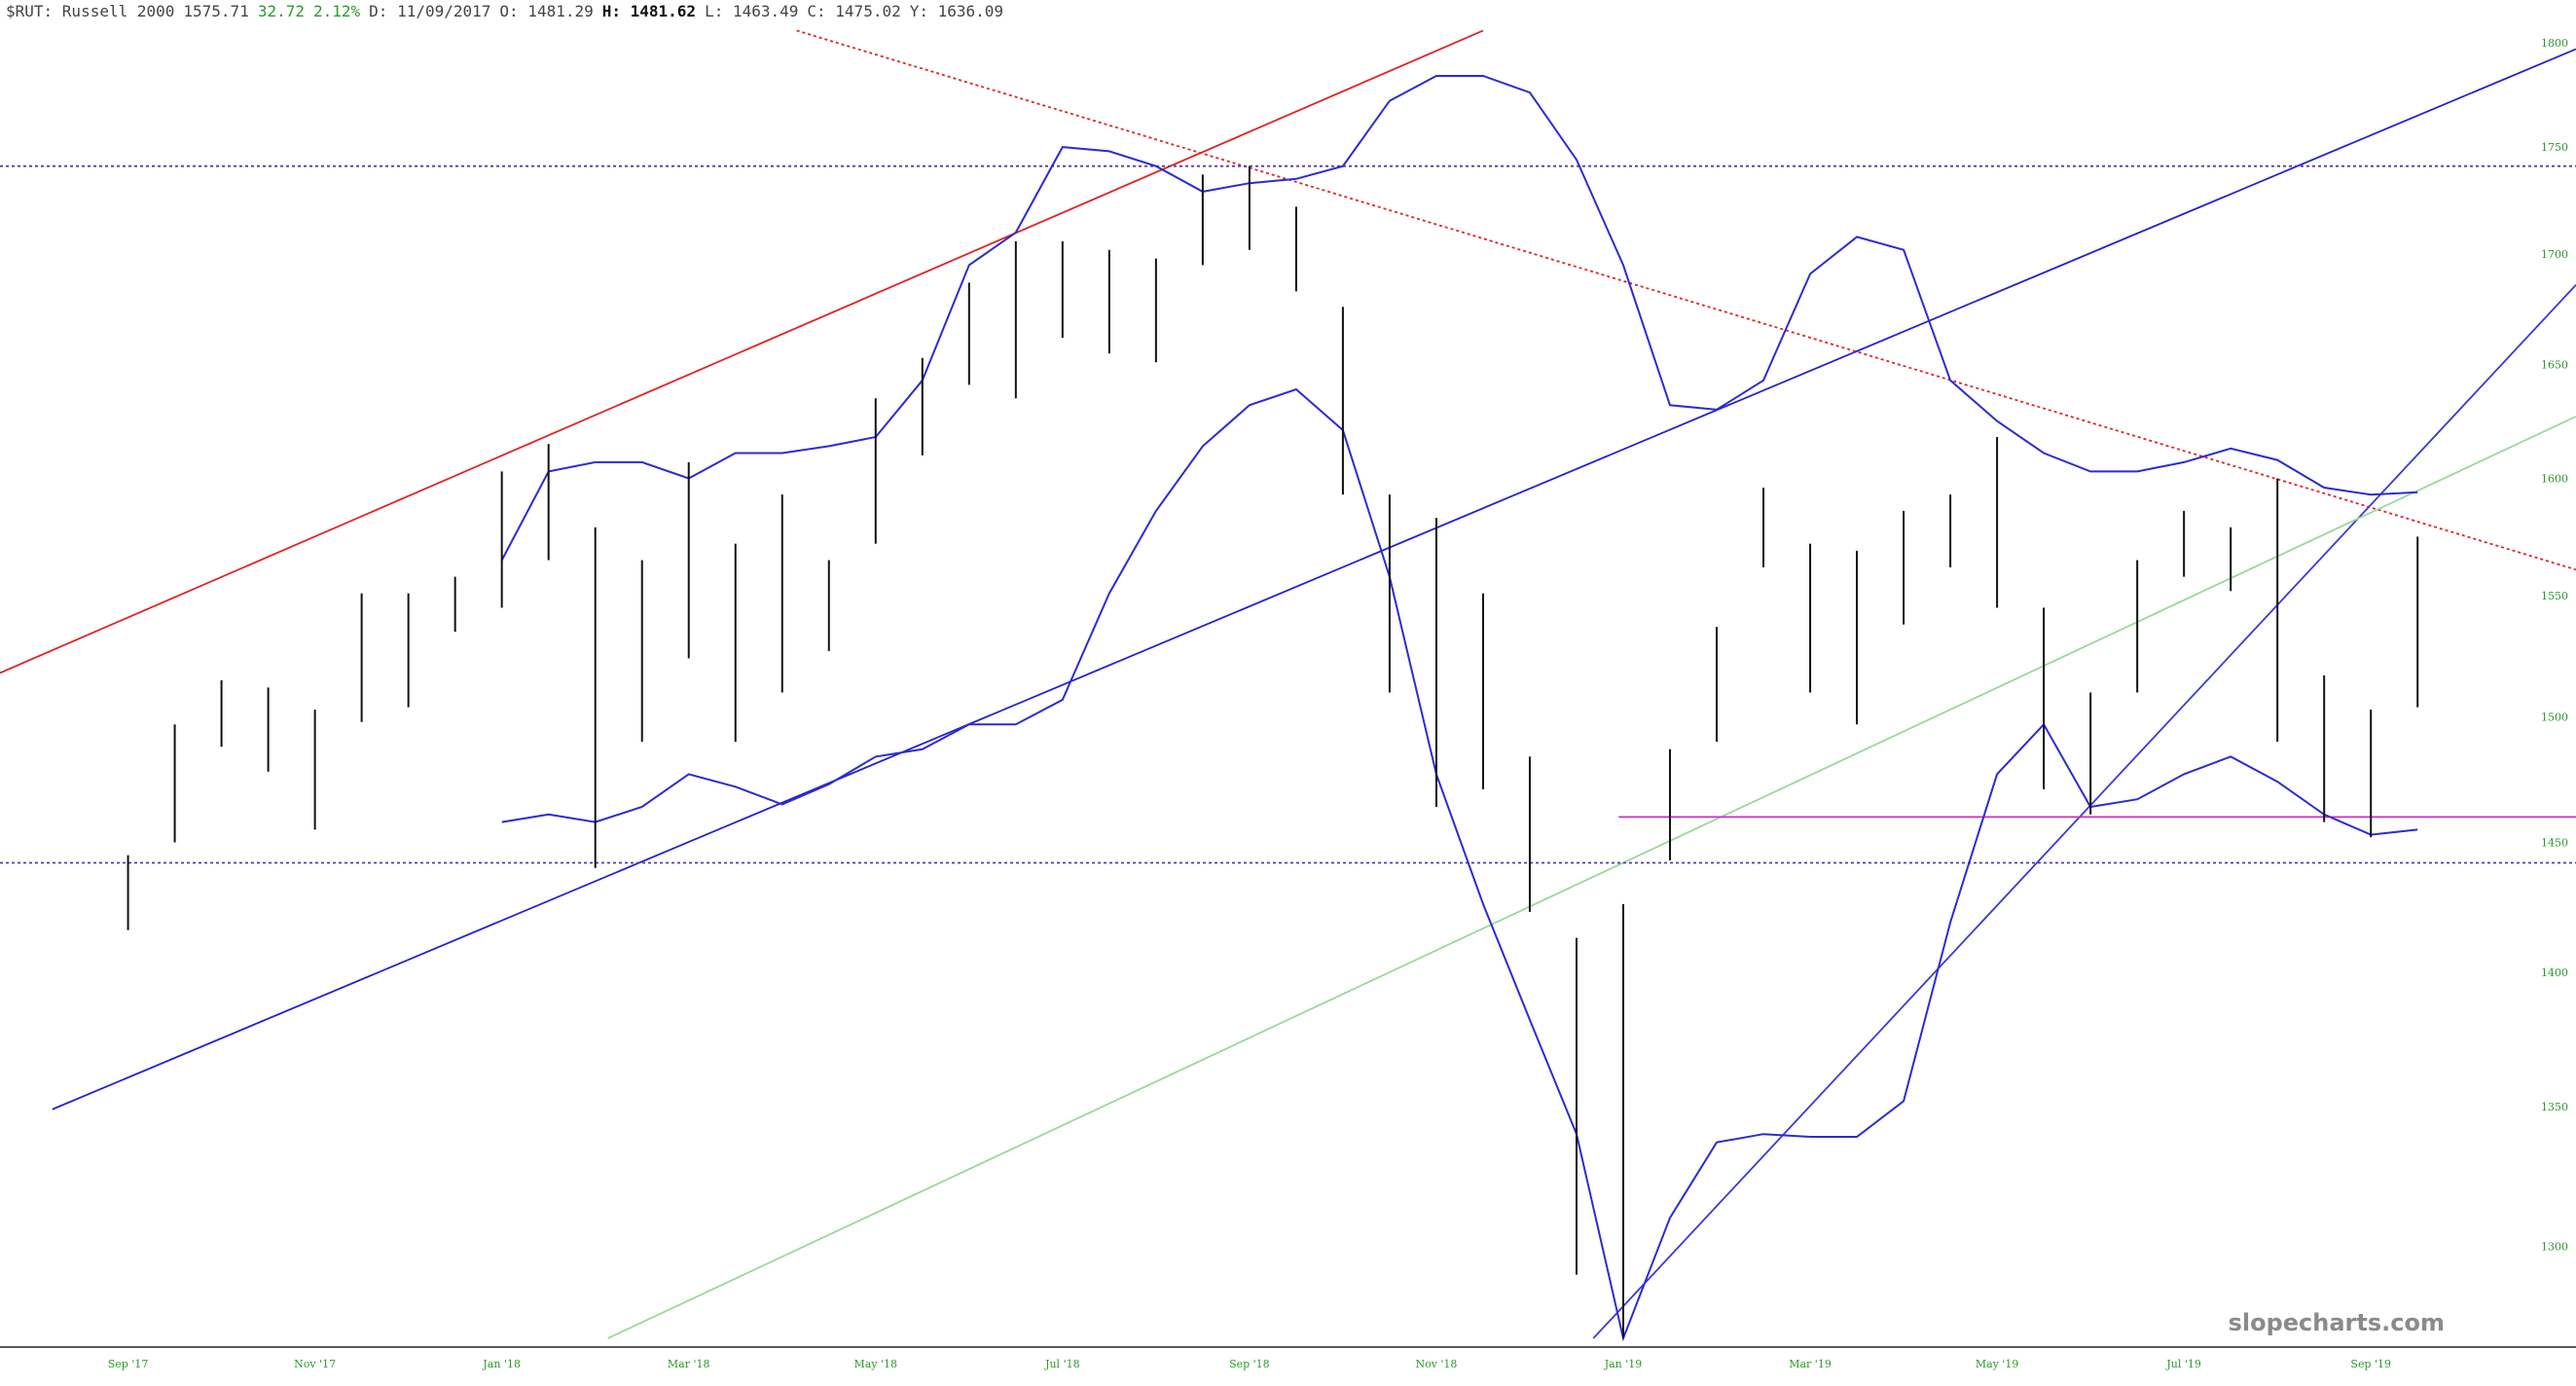 The height and width of the screenshot is (1386, 2576). I want to click on symbol: $RUT: Russell 2000, so click(90, 11).